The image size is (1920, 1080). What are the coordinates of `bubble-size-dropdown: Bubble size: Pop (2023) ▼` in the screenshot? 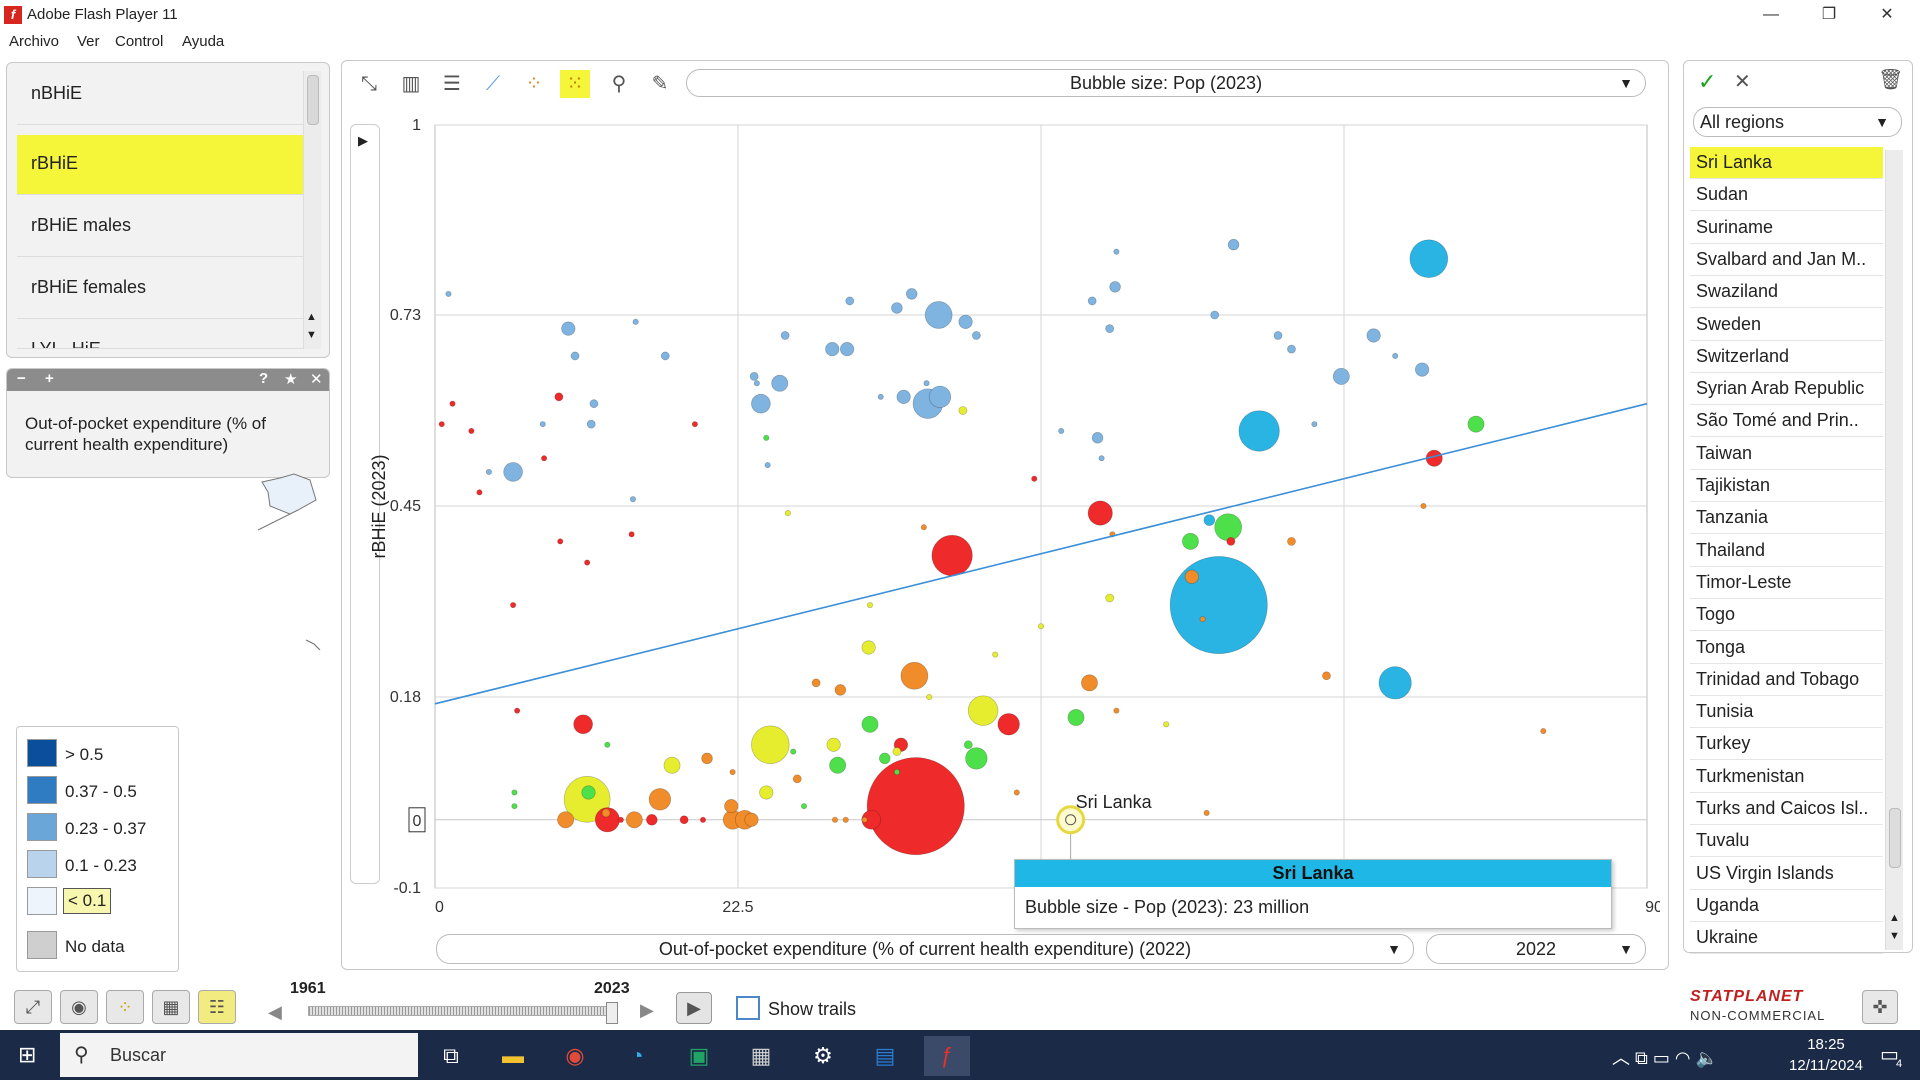 It's located at (1166, 83).